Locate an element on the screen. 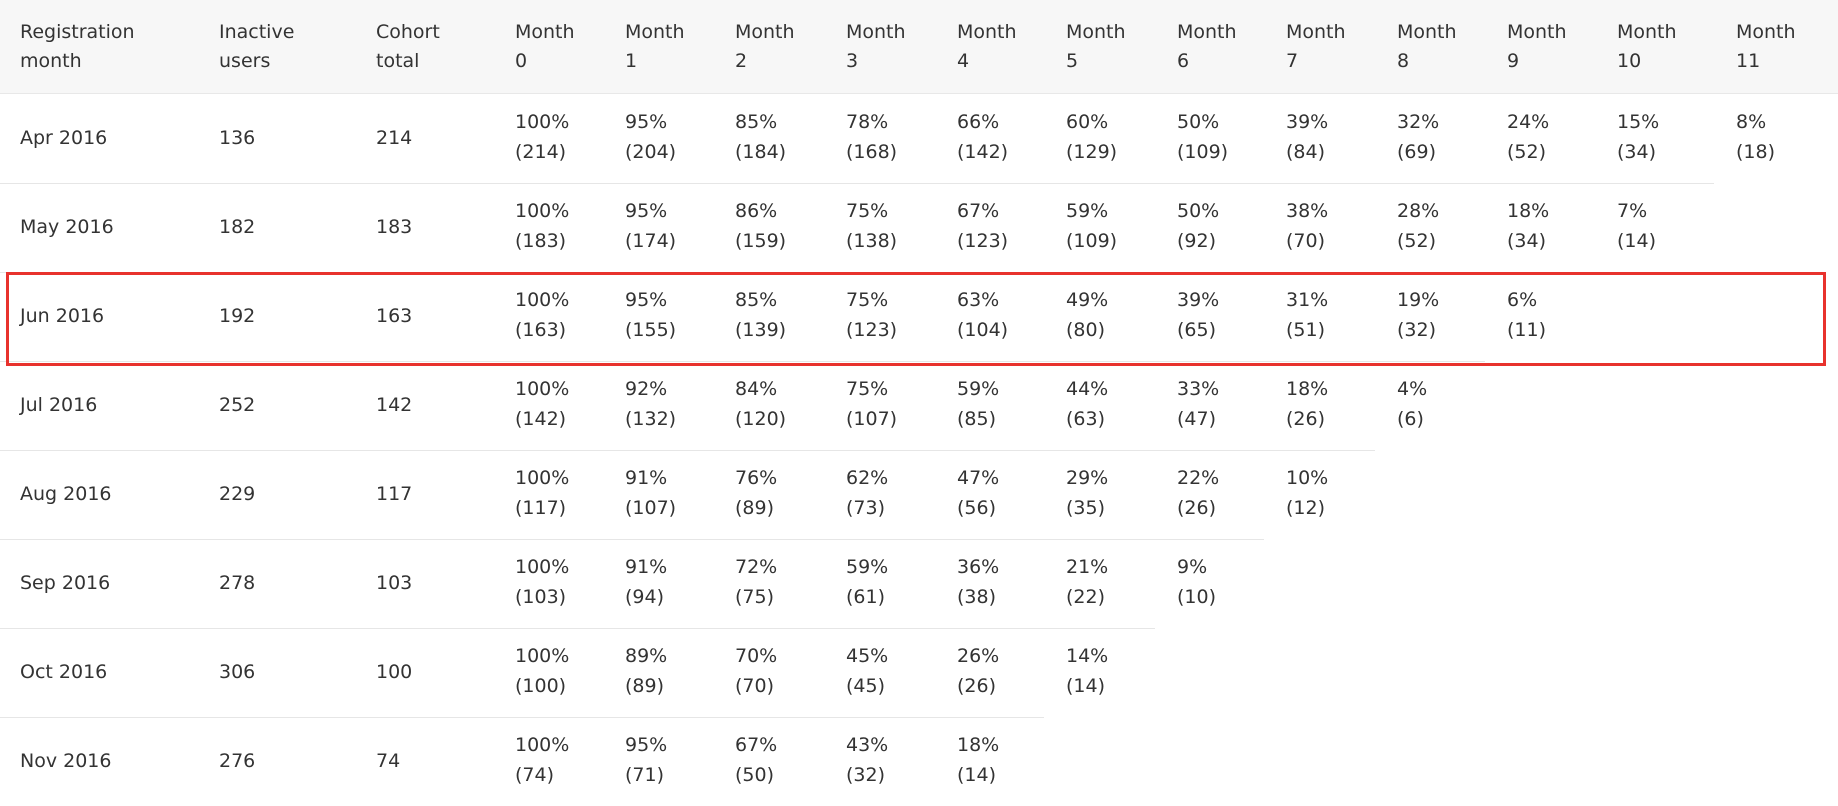  column-header: Month 4 is located at coordinates (987, 46).